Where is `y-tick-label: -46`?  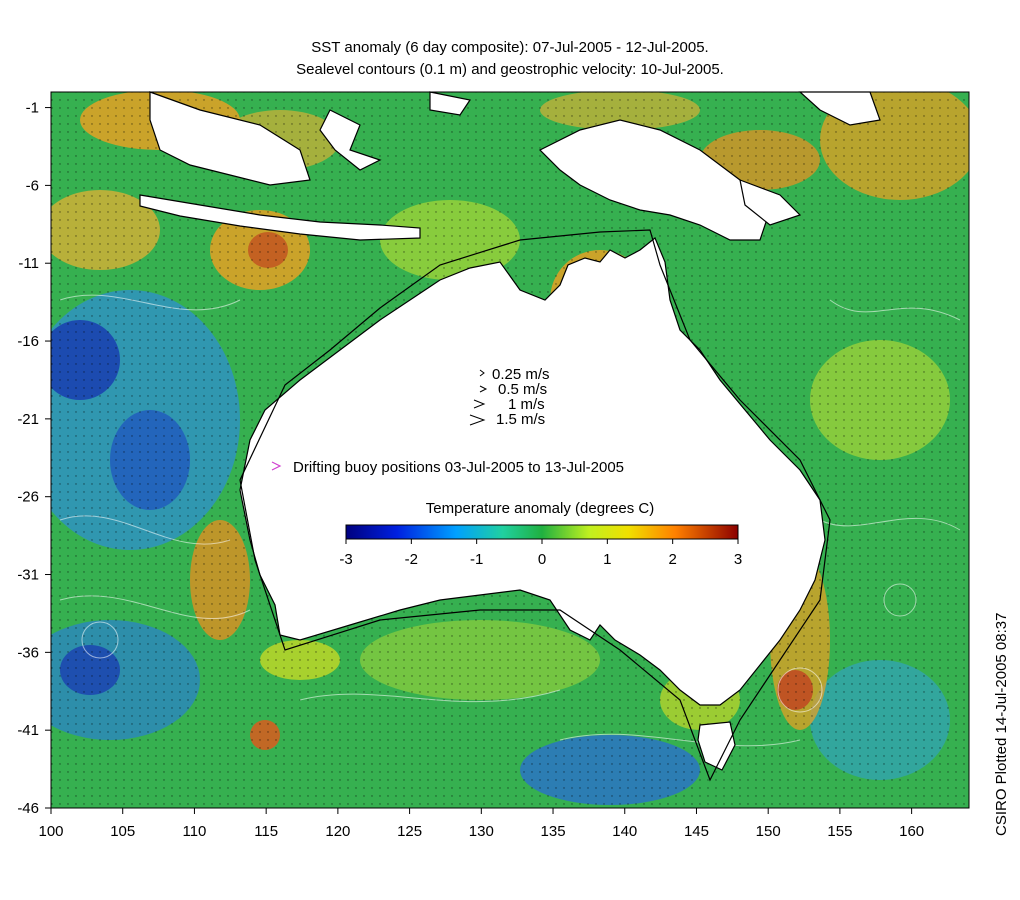 y-tick-label: -46 is located at coordinates (28, 808).